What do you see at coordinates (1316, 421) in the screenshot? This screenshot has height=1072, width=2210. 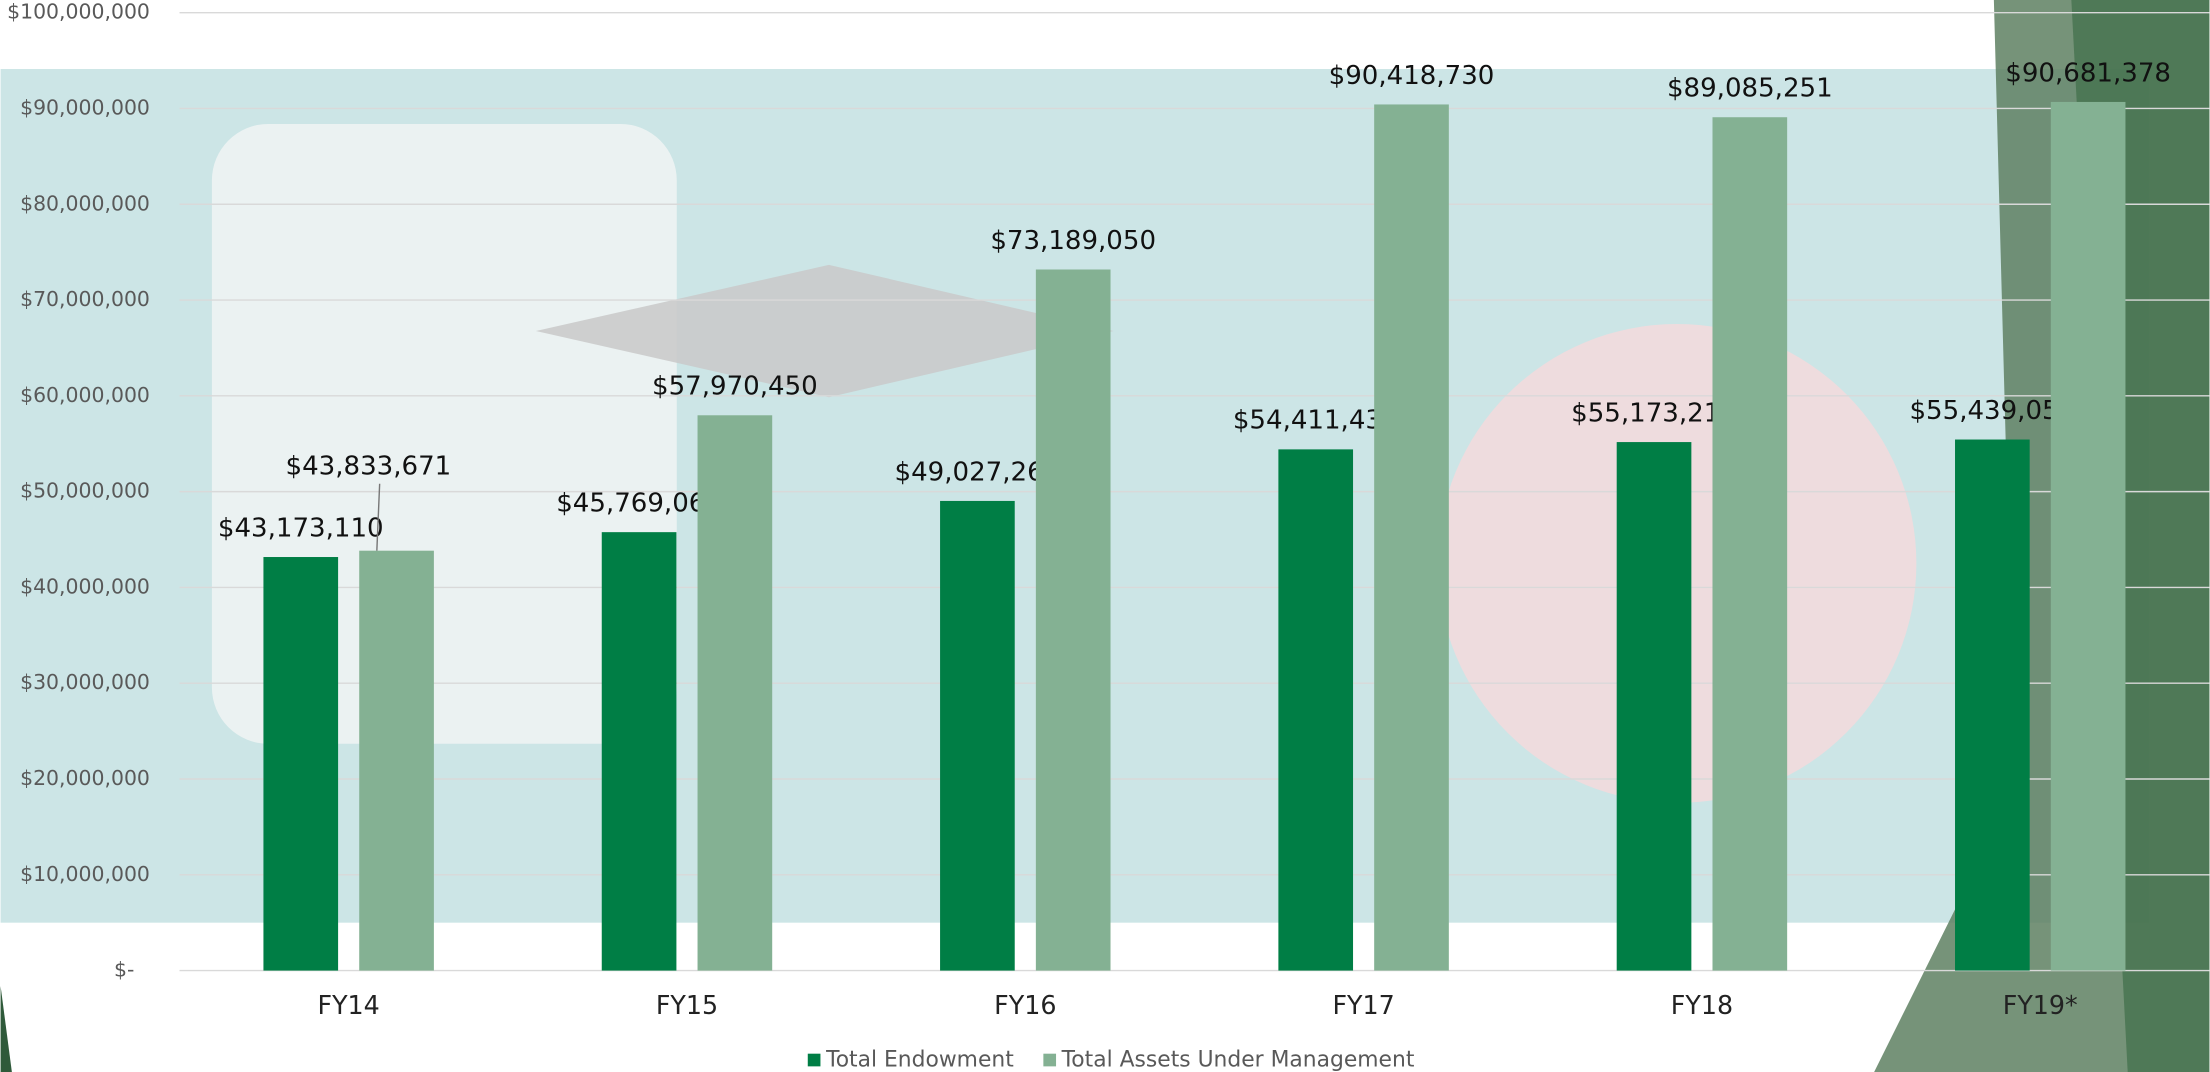 I see `value-label: $54,411,430` at bounding box center [1316, 421].